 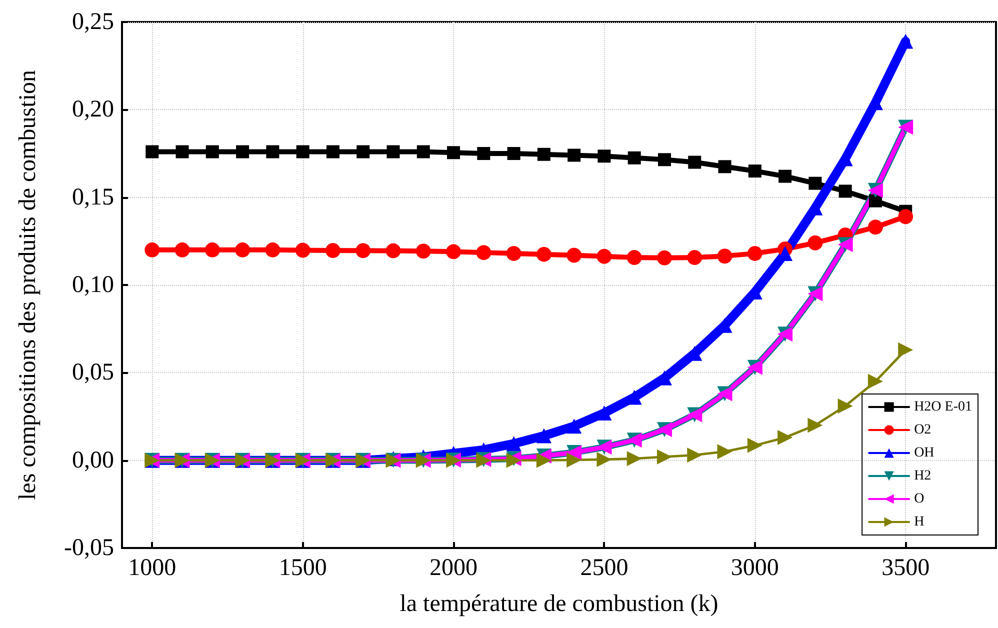 What do you see at coordinates (152, 568) in the screenshot?
I see `x-tick-label: 1000` at bounding box center [152, 568].